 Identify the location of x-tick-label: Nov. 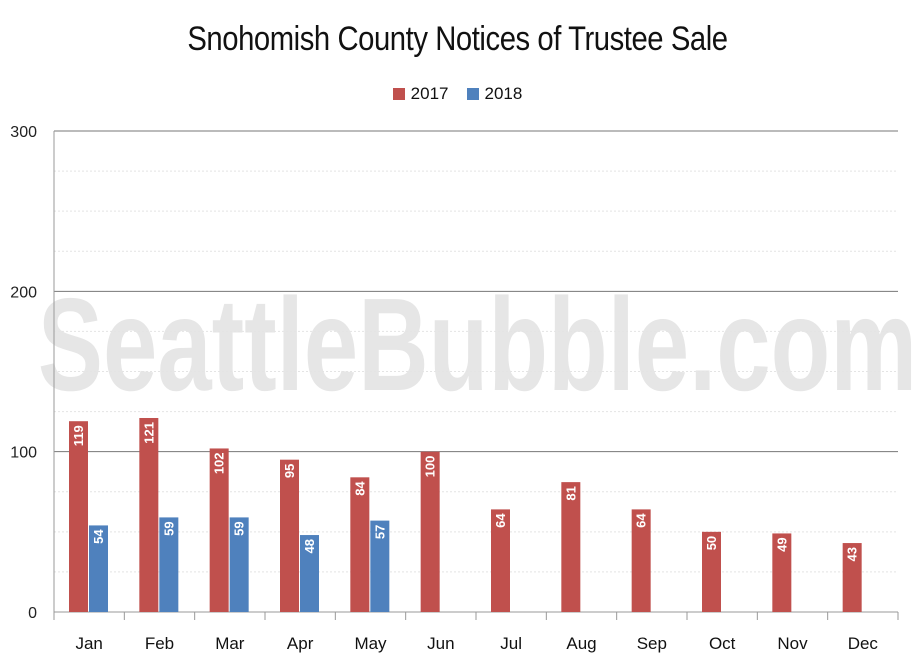
(792, 643).